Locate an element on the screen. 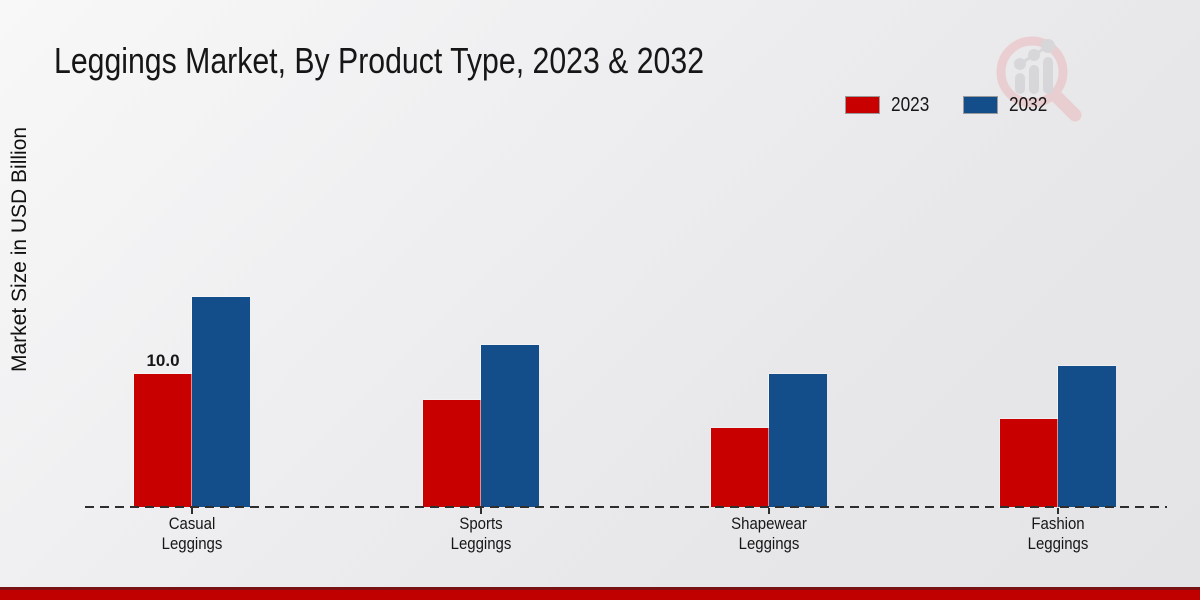 This screenshot has height=600, width=1200. bottom-red-stripe is located at coordinates (600, 593).